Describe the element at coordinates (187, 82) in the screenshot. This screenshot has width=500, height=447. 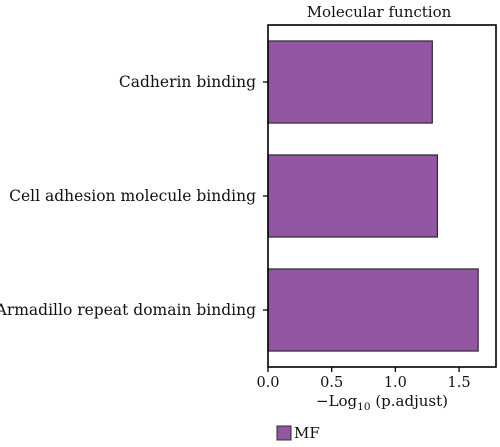
I see `category-label: Cadherin binding` at that location.